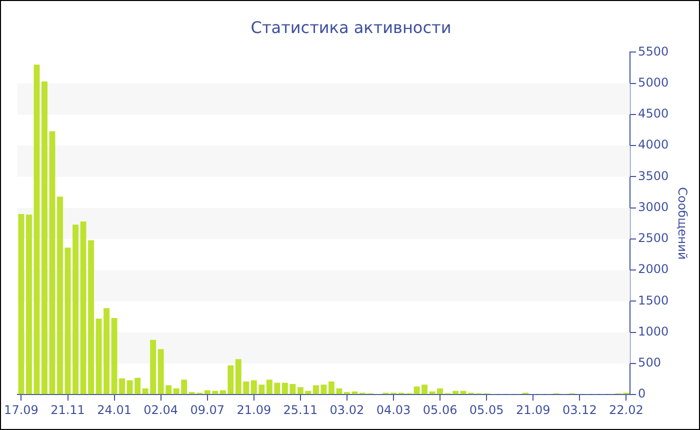 The image size is (700, 430). What do you see at coordinates (653, 145) in the screenshot?
I see `y-tick-label: 4000` at bounding box center [653, 145].